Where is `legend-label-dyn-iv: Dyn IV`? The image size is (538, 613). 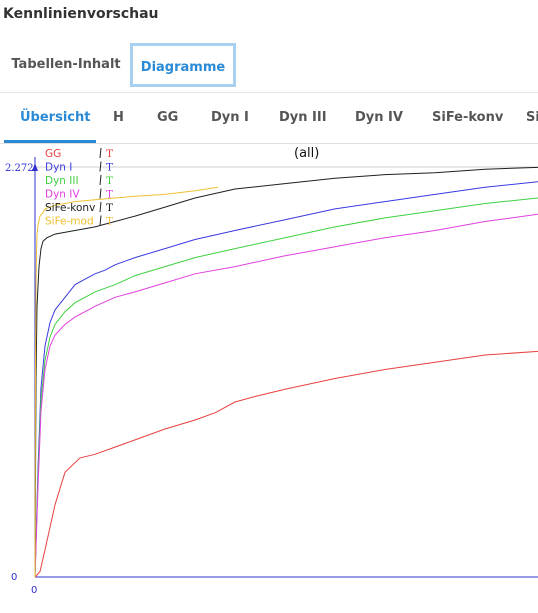
legend-label-dyn-iv: Dyn IV is located at coordinates (62, 195).